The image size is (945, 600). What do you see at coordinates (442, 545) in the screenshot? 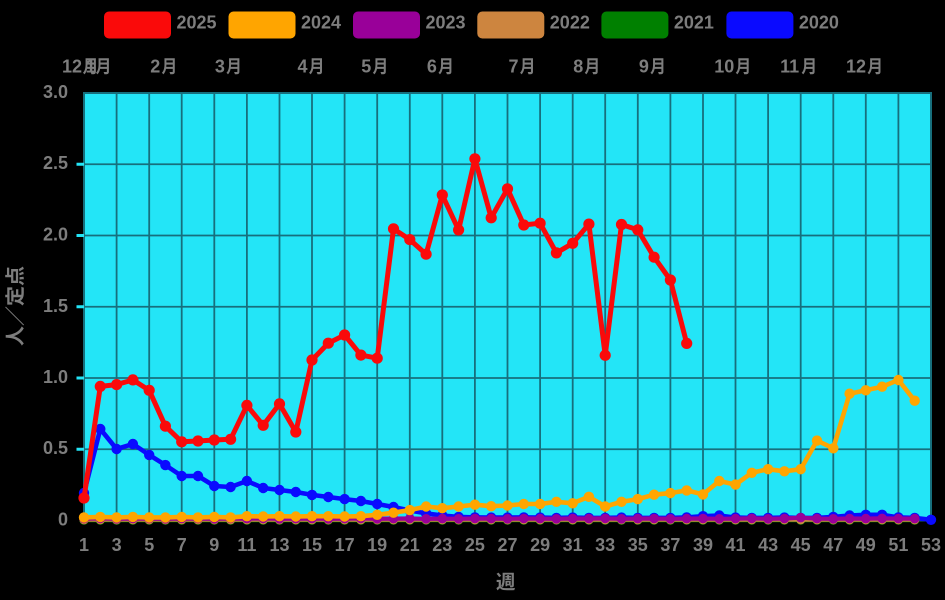
I see `svg-text: 23` at bounding box center [442, 545].